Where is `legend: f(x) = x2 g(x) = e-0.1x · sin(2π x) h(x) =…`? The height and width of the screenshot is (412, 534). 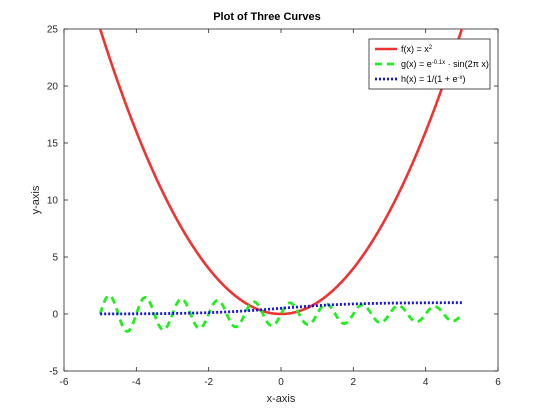
legend: f(x) = x2 g(x) = e-0.1x · sin(2π x) h(x) =… is located at coordinates (429, 64).